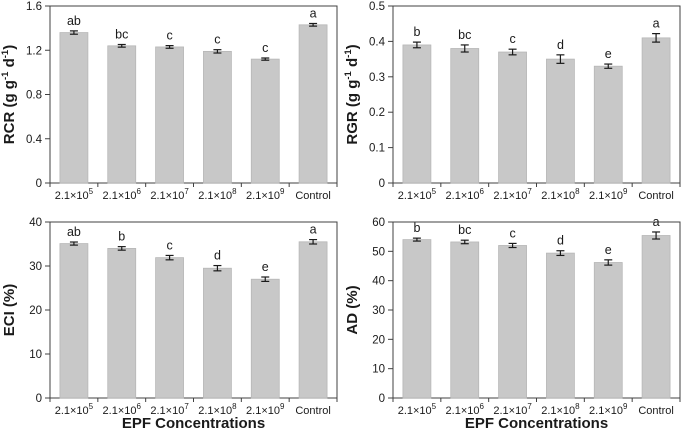  Describe the element at coordinates (536, 423) in the screenshot. I see `x-axis-title-right: EPF Concentrations` at that location.